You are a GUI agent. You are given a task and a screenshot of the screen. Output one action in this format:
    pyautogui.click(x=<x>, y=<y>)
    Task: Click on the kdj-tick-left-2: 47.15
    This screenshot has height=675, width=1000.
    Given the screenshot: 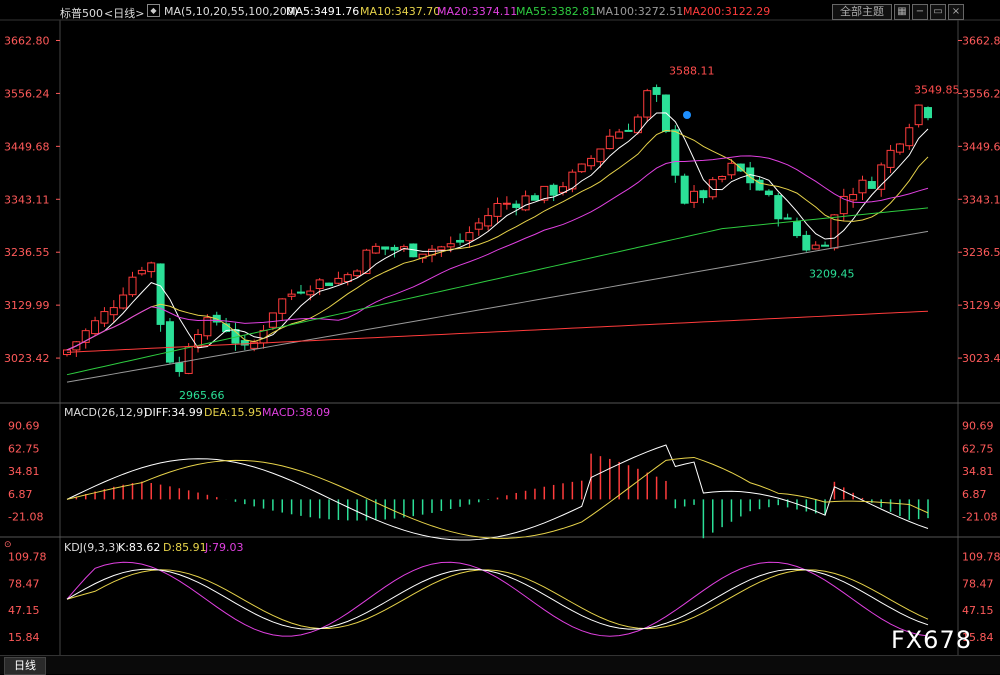 What is the action you would take?
    pyautogui.click(x=24, y=610)
    